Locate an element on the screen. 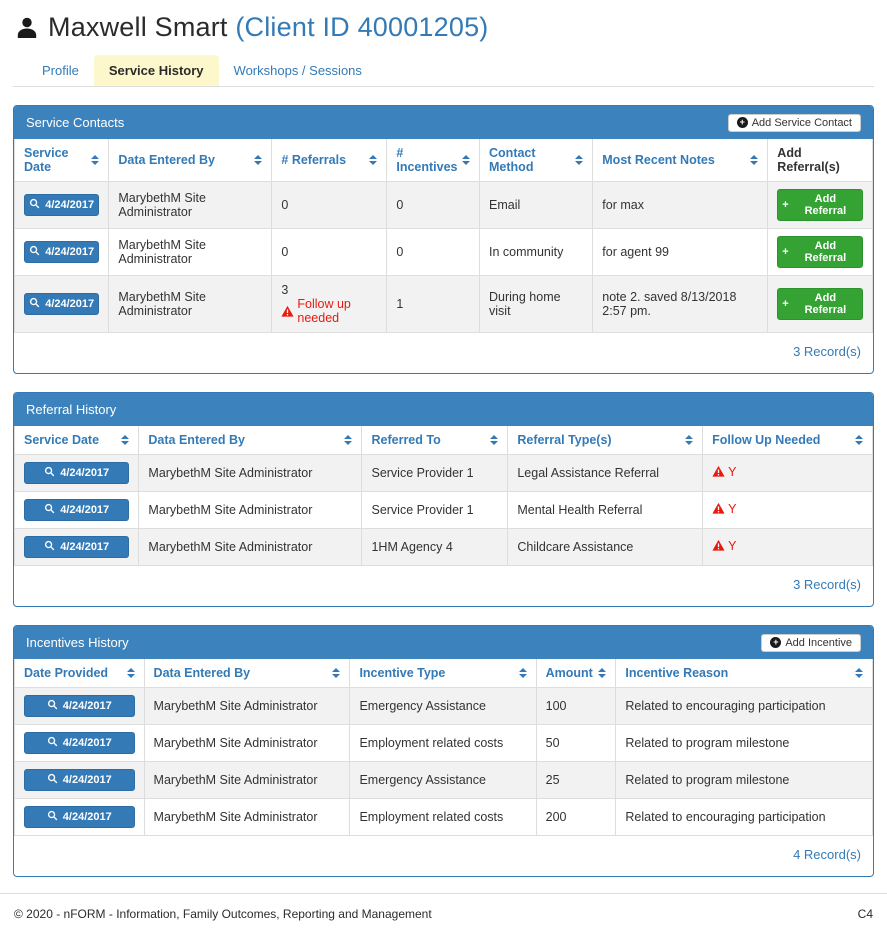 The height and width of the screenshot is (939, 887). column-header-incentive-reason: Incentive Reason is located at coordinates (744, 673).